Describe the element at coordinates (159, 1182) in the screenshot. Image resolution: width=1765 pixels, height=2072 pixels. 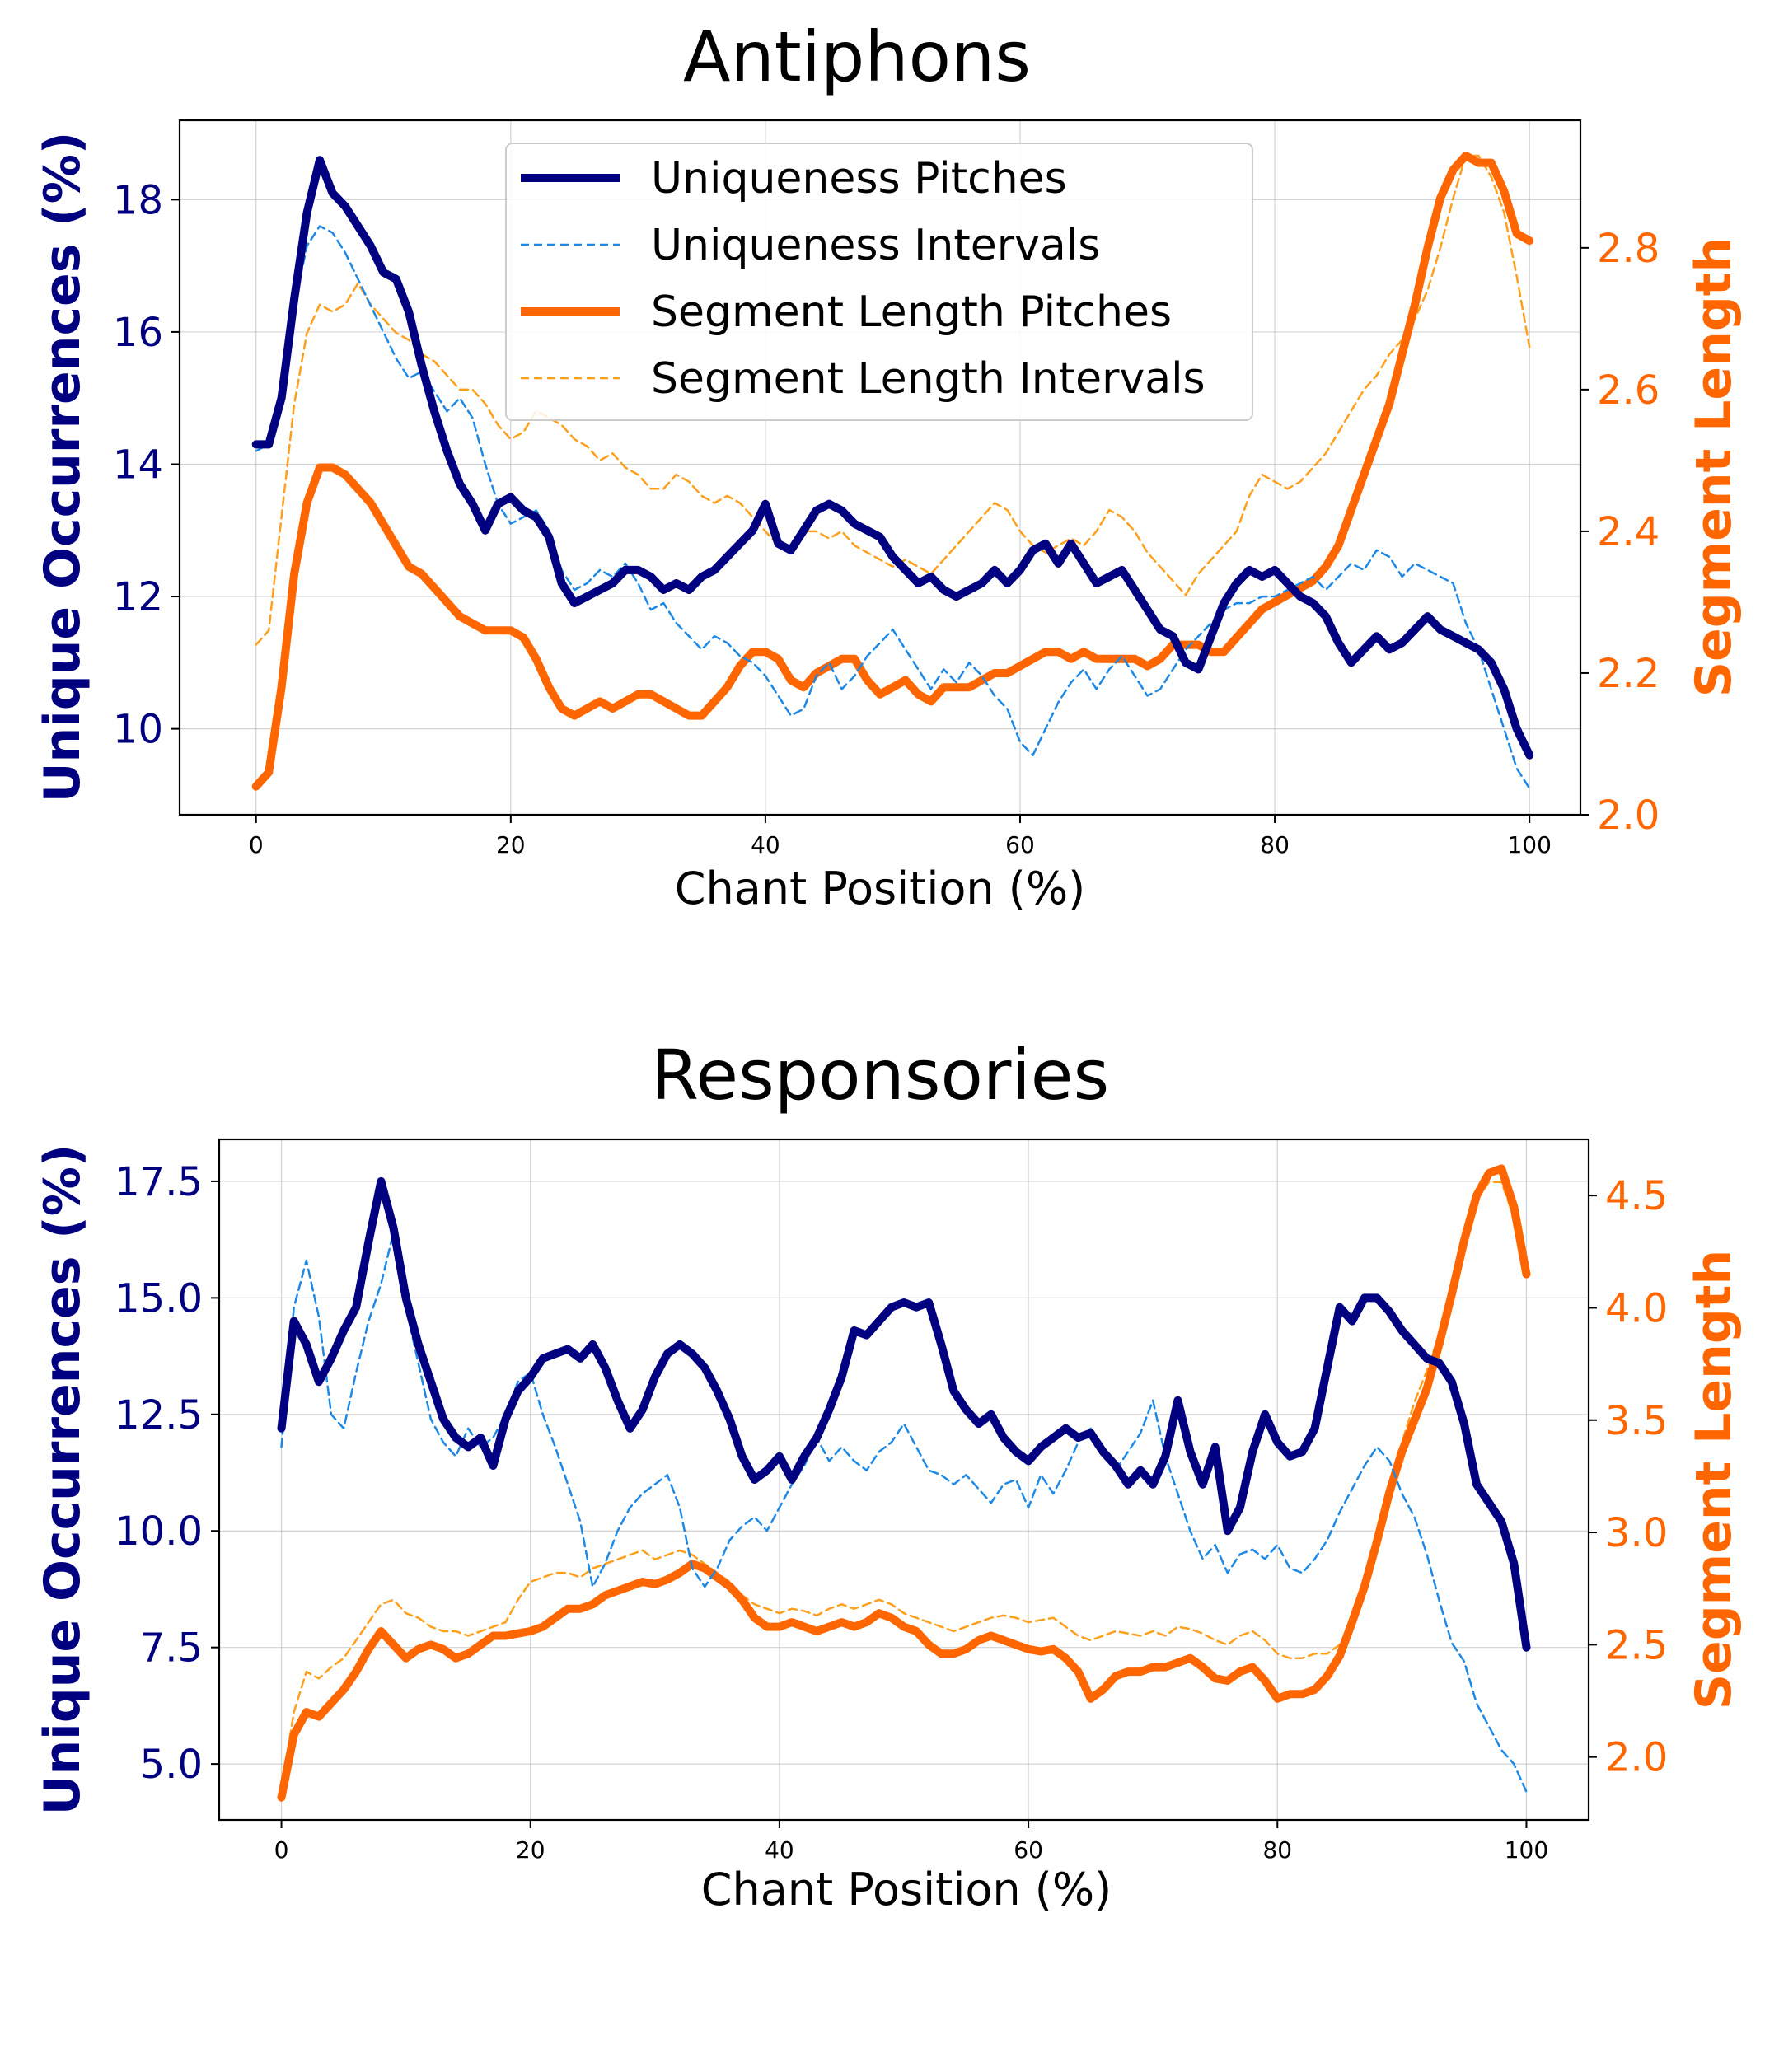
I see `left-y-tick-label: 17.5` at that location.